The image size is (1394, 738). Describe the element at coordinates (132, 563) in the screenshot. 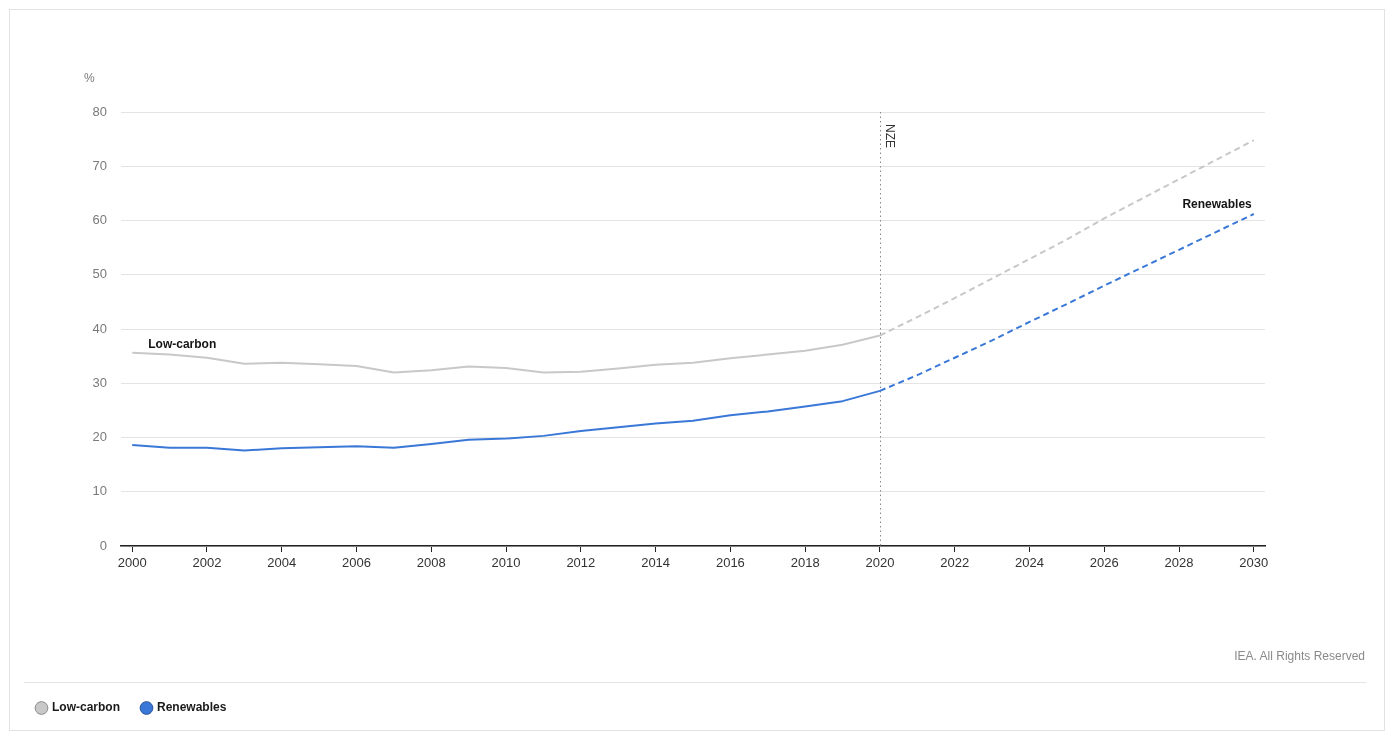

I see `x-tick-label: 2000` at that location.